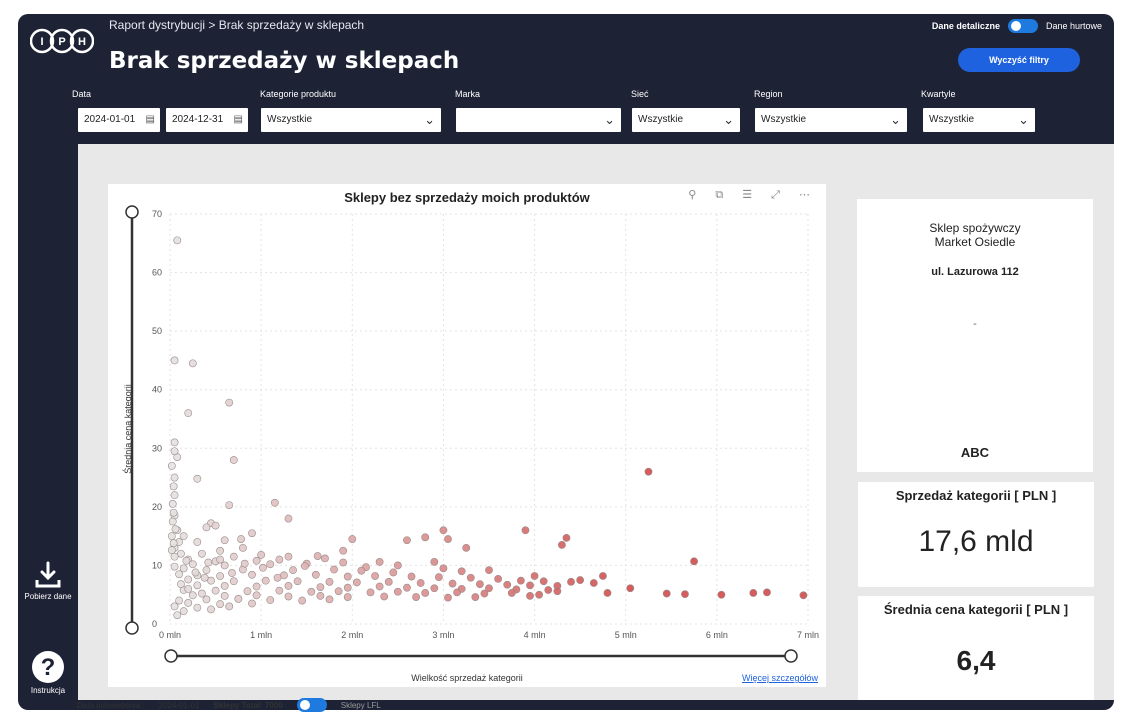 The image size is (1133, 728). What do you see at coordinates (170, 635) in the screenshot?
I see `x-tick-label: 0 mln` at bounding box center [170, 635].